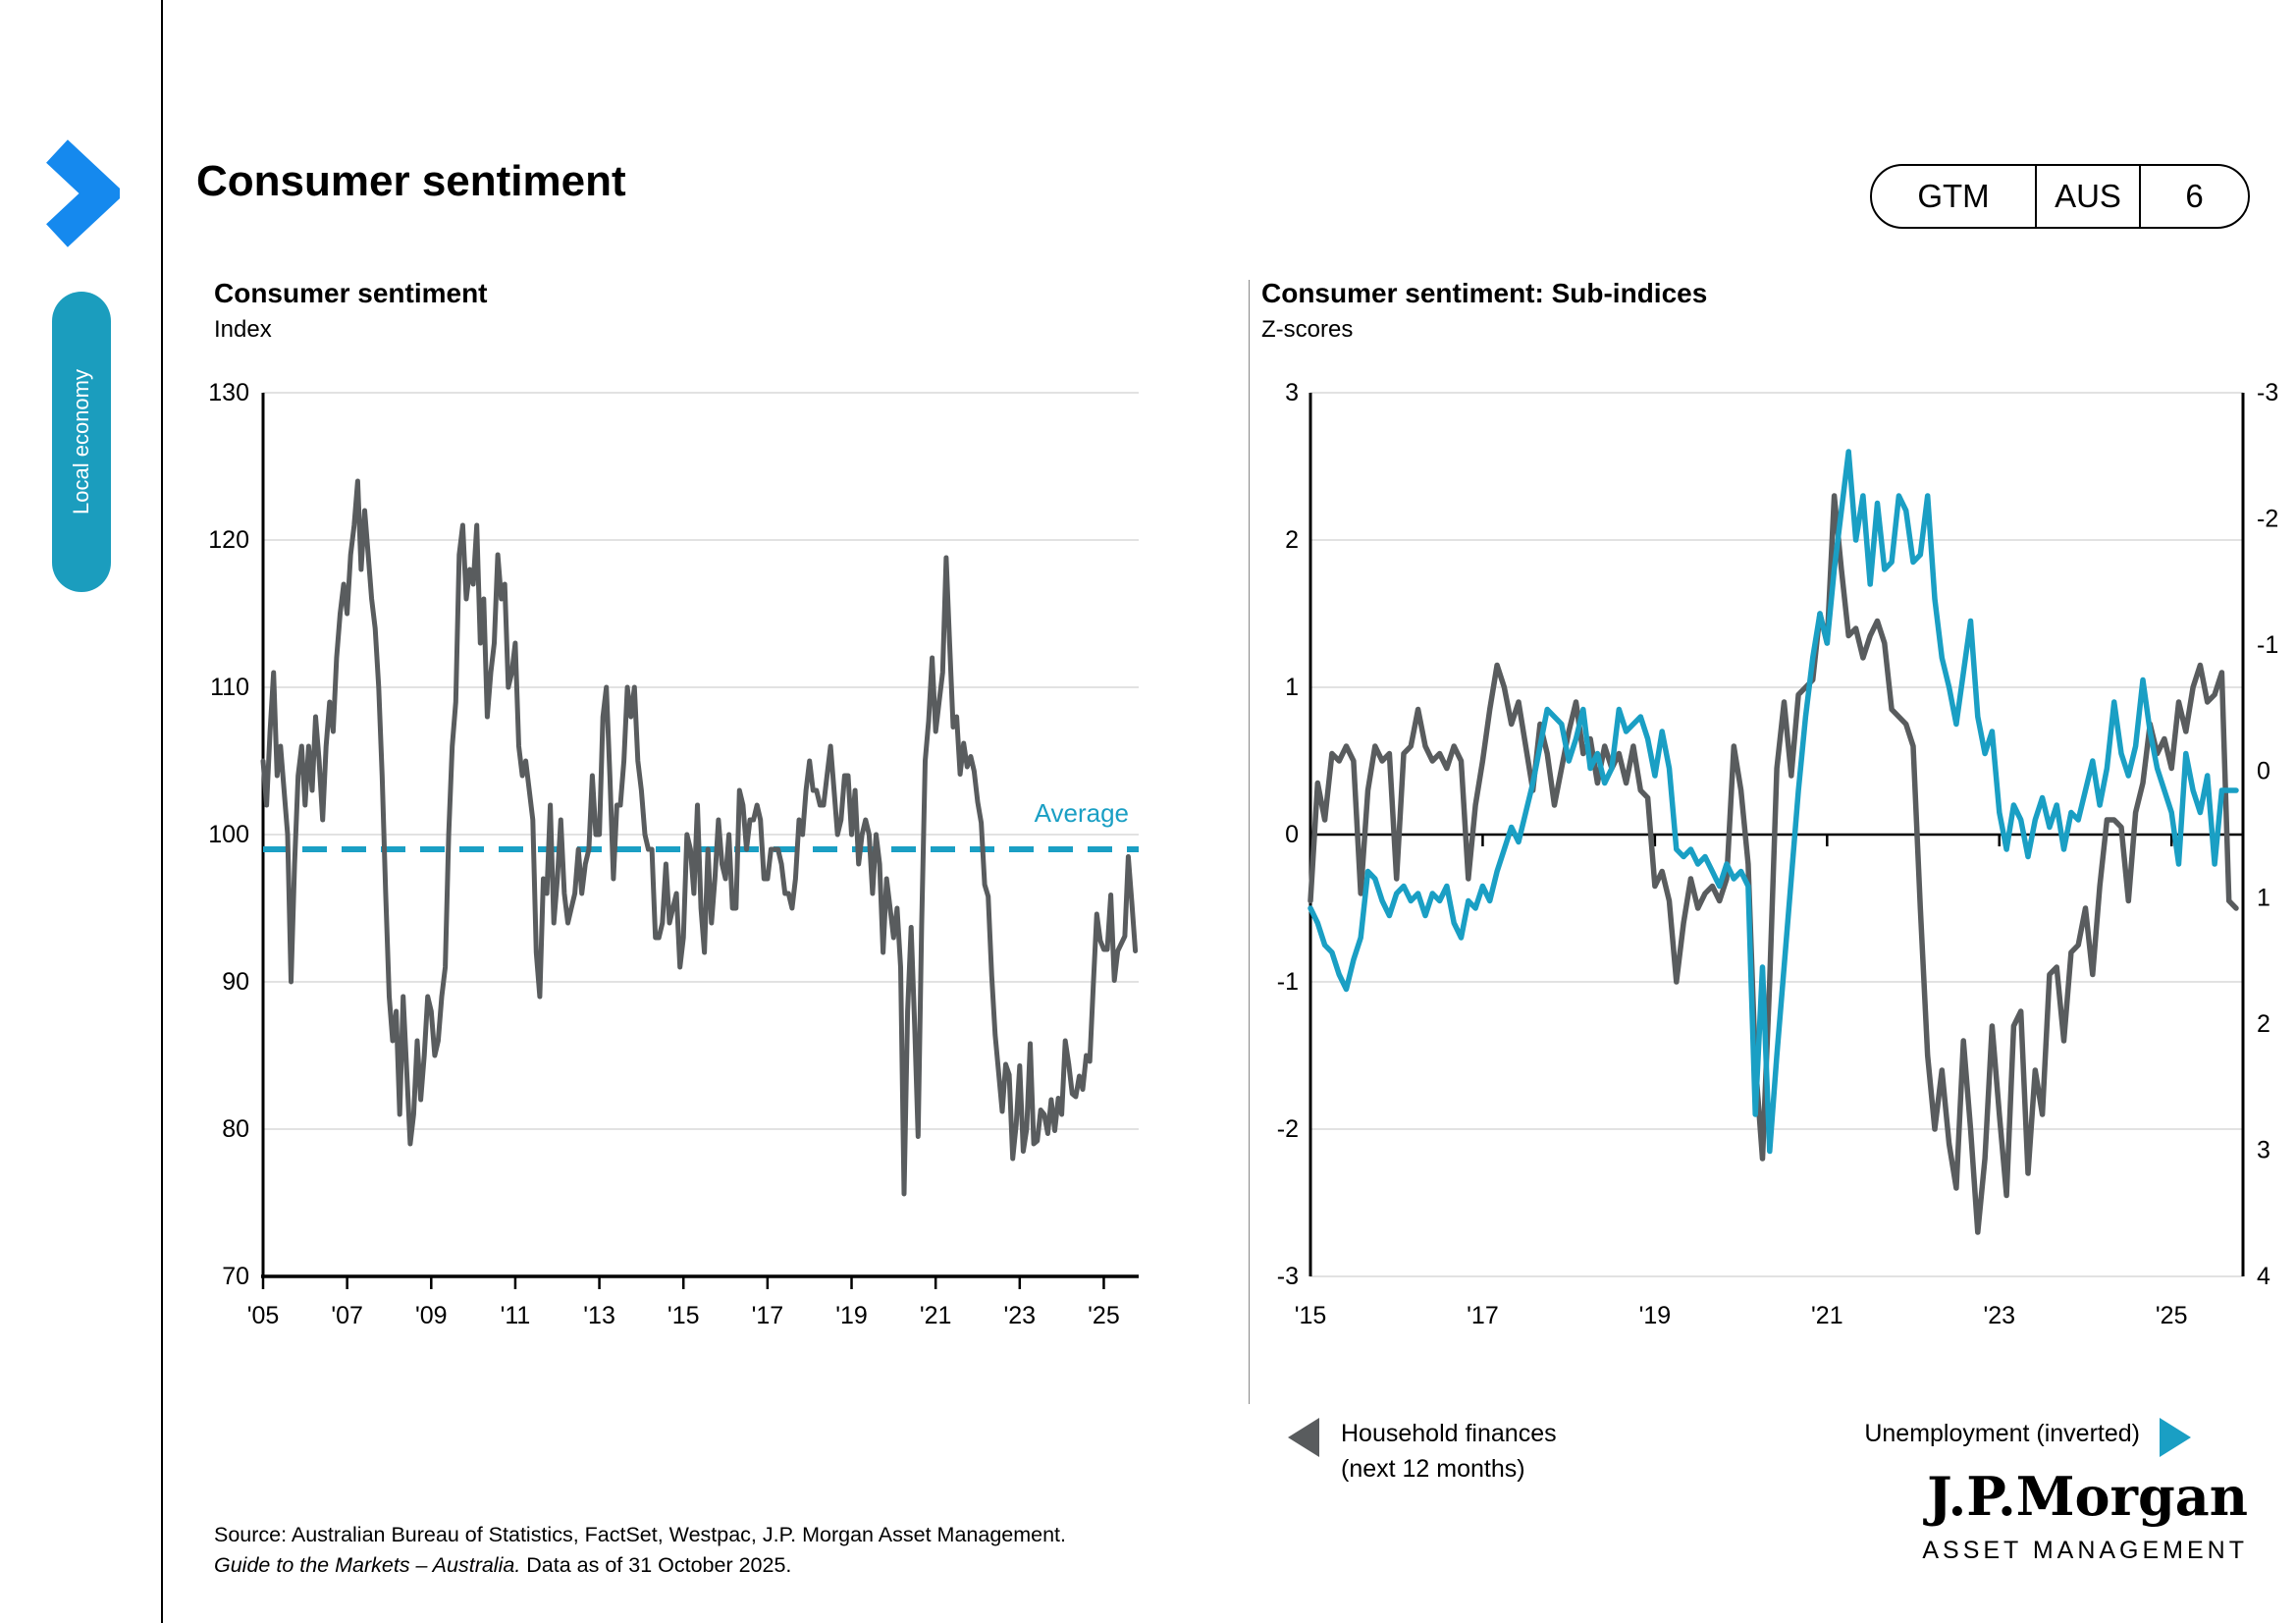  Describe the element at coordinates (2002, 1434) in the screenshot. I see `legend-unemployment: Unemployment (inverted)` at that location.